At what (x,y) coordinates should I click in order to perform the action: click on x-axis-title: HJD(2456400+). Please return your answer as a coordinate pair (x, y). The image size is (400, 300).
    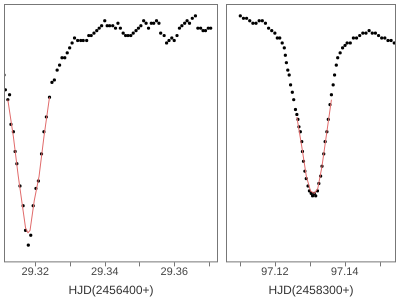
    Looking at the image, I should click on (111, 290).